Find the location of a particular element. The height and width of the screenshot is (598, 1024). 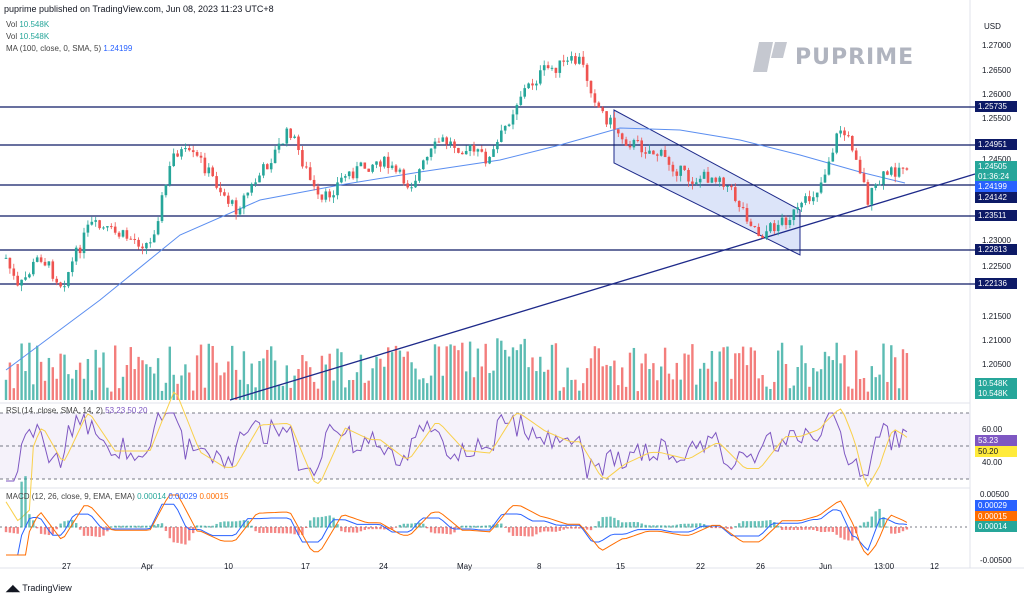

time-axis-label: 12 is located at coordinates (934, 566).